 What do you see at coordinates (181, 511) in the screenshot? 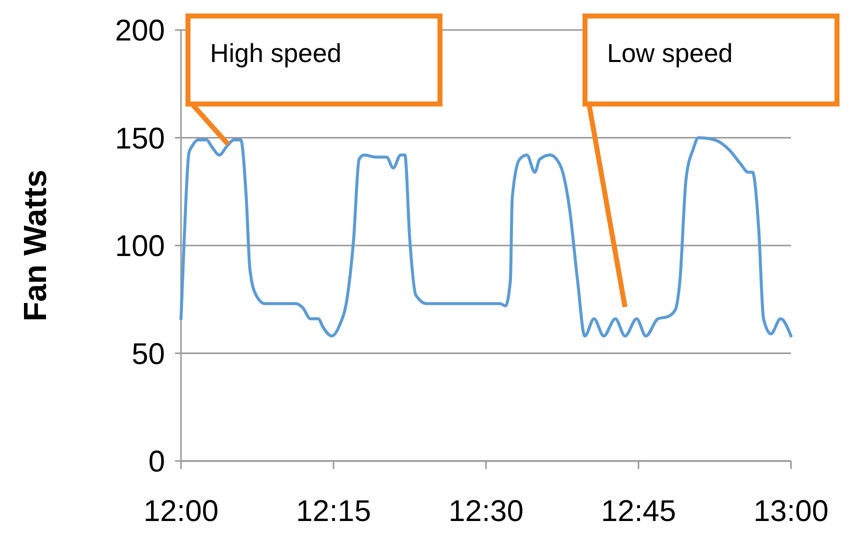
I see `x-tick-label: 12:00` at bounding box center [181, 511].